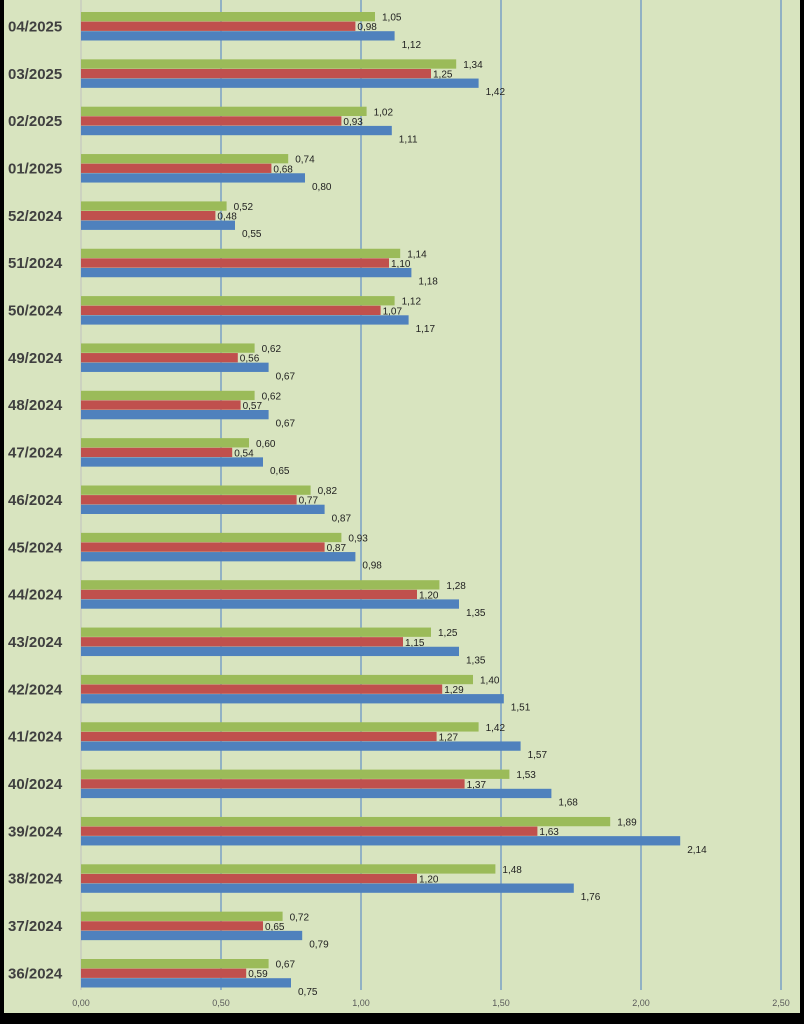  What do you see at coordinates (449, 737) in the screenshot?
I see `data-label-red: 1,27` at bounding box center [449, 737].